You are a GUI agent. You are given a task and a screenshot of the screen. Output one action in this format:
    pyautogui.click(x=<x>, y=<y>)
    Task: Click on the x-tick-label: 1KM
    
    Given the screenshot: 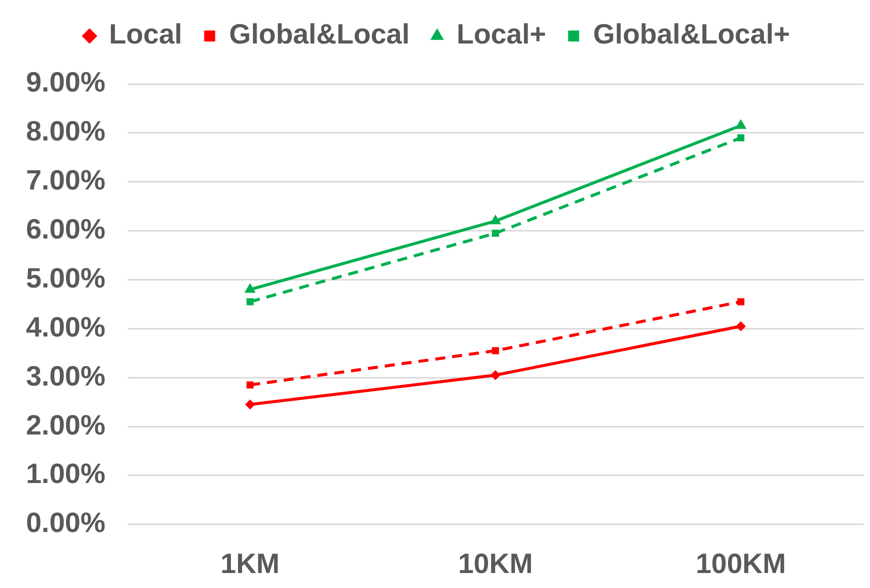 What is the action you would take?
    pyautogui.click(x=250, y=563)
    